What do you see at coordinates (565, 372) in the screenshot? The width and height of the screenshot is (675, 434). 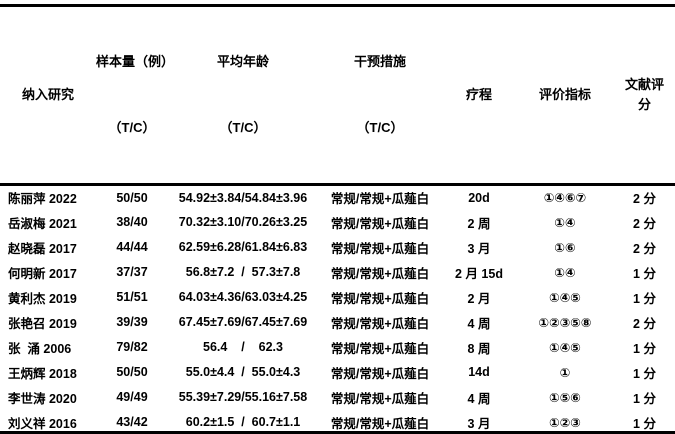 I see `cell-indicators: ①` at bounding box center [565, 372].